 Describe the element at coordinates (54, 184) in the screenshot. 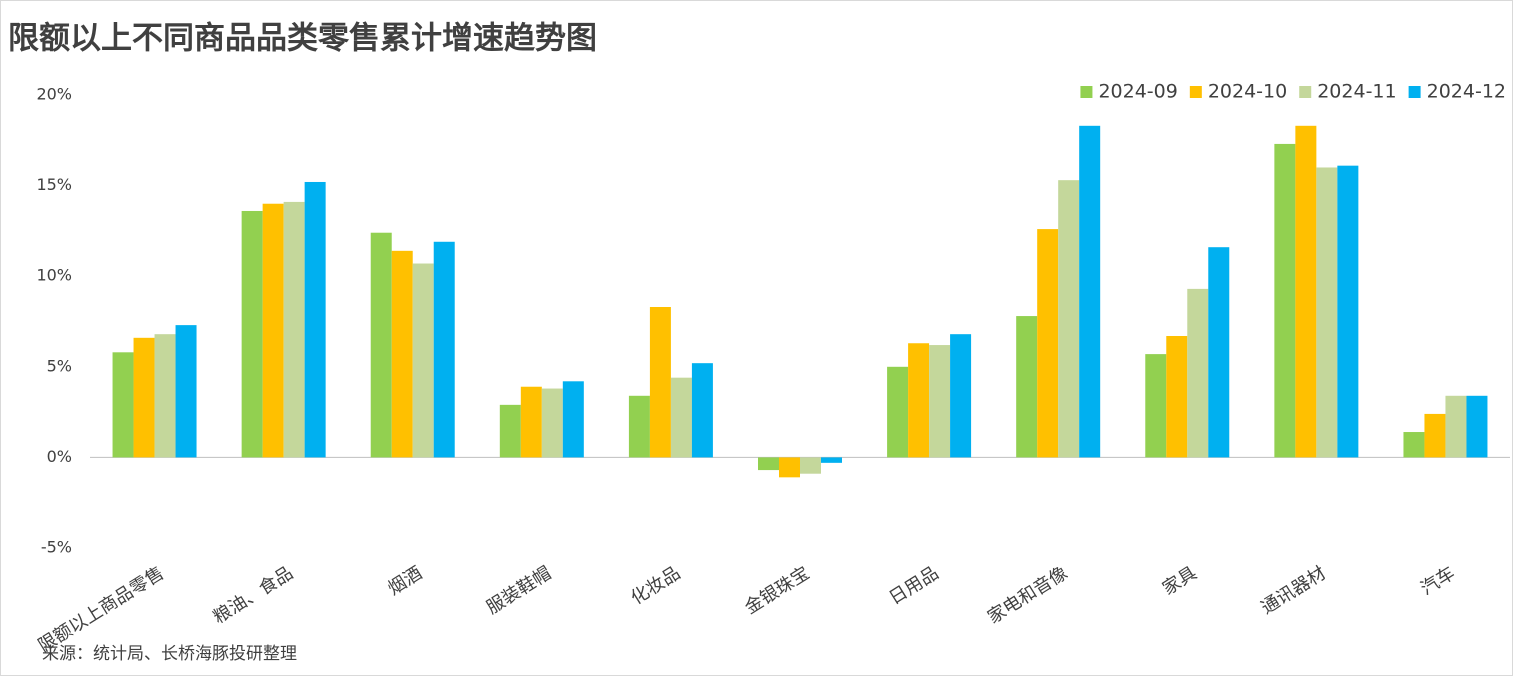

I see `y-tick-label: 15%` at that location.